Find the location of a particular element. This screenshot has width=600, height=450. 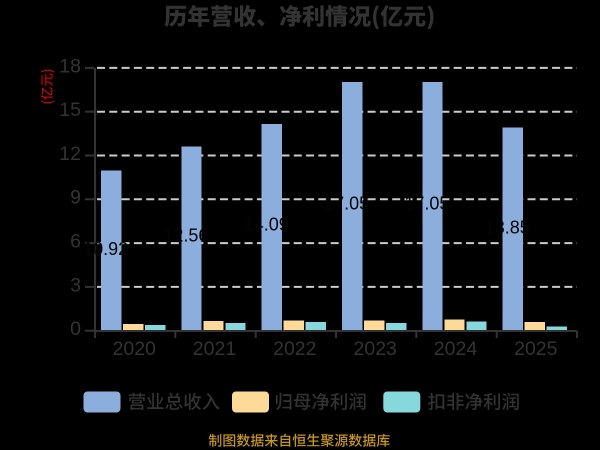

svg-text: 10.92 is located at coordinates (105, 249).